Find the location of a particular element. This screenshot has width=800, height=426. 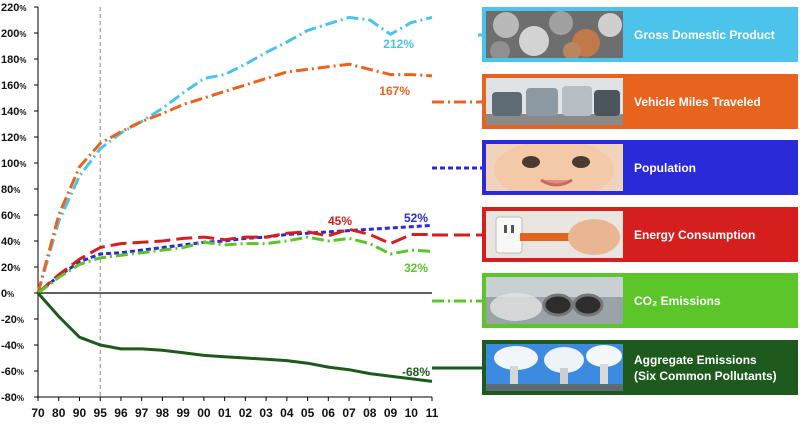

legend-item-vmt: Vehicle Miles Traveled is located at coordinates (640, 101).